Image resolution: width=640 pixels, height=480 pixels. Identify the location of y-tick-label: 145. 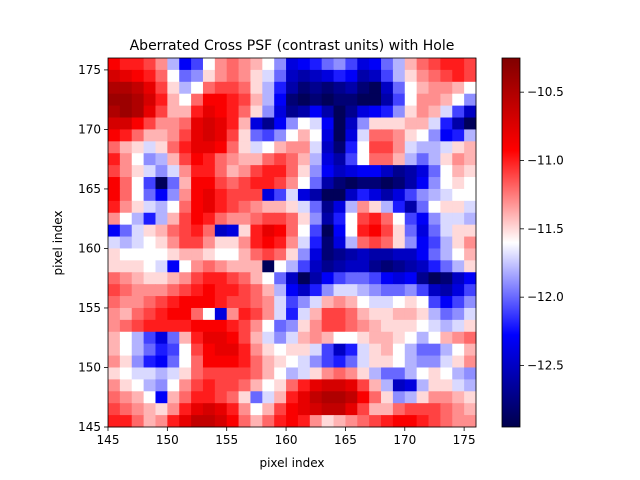
(89, 427).